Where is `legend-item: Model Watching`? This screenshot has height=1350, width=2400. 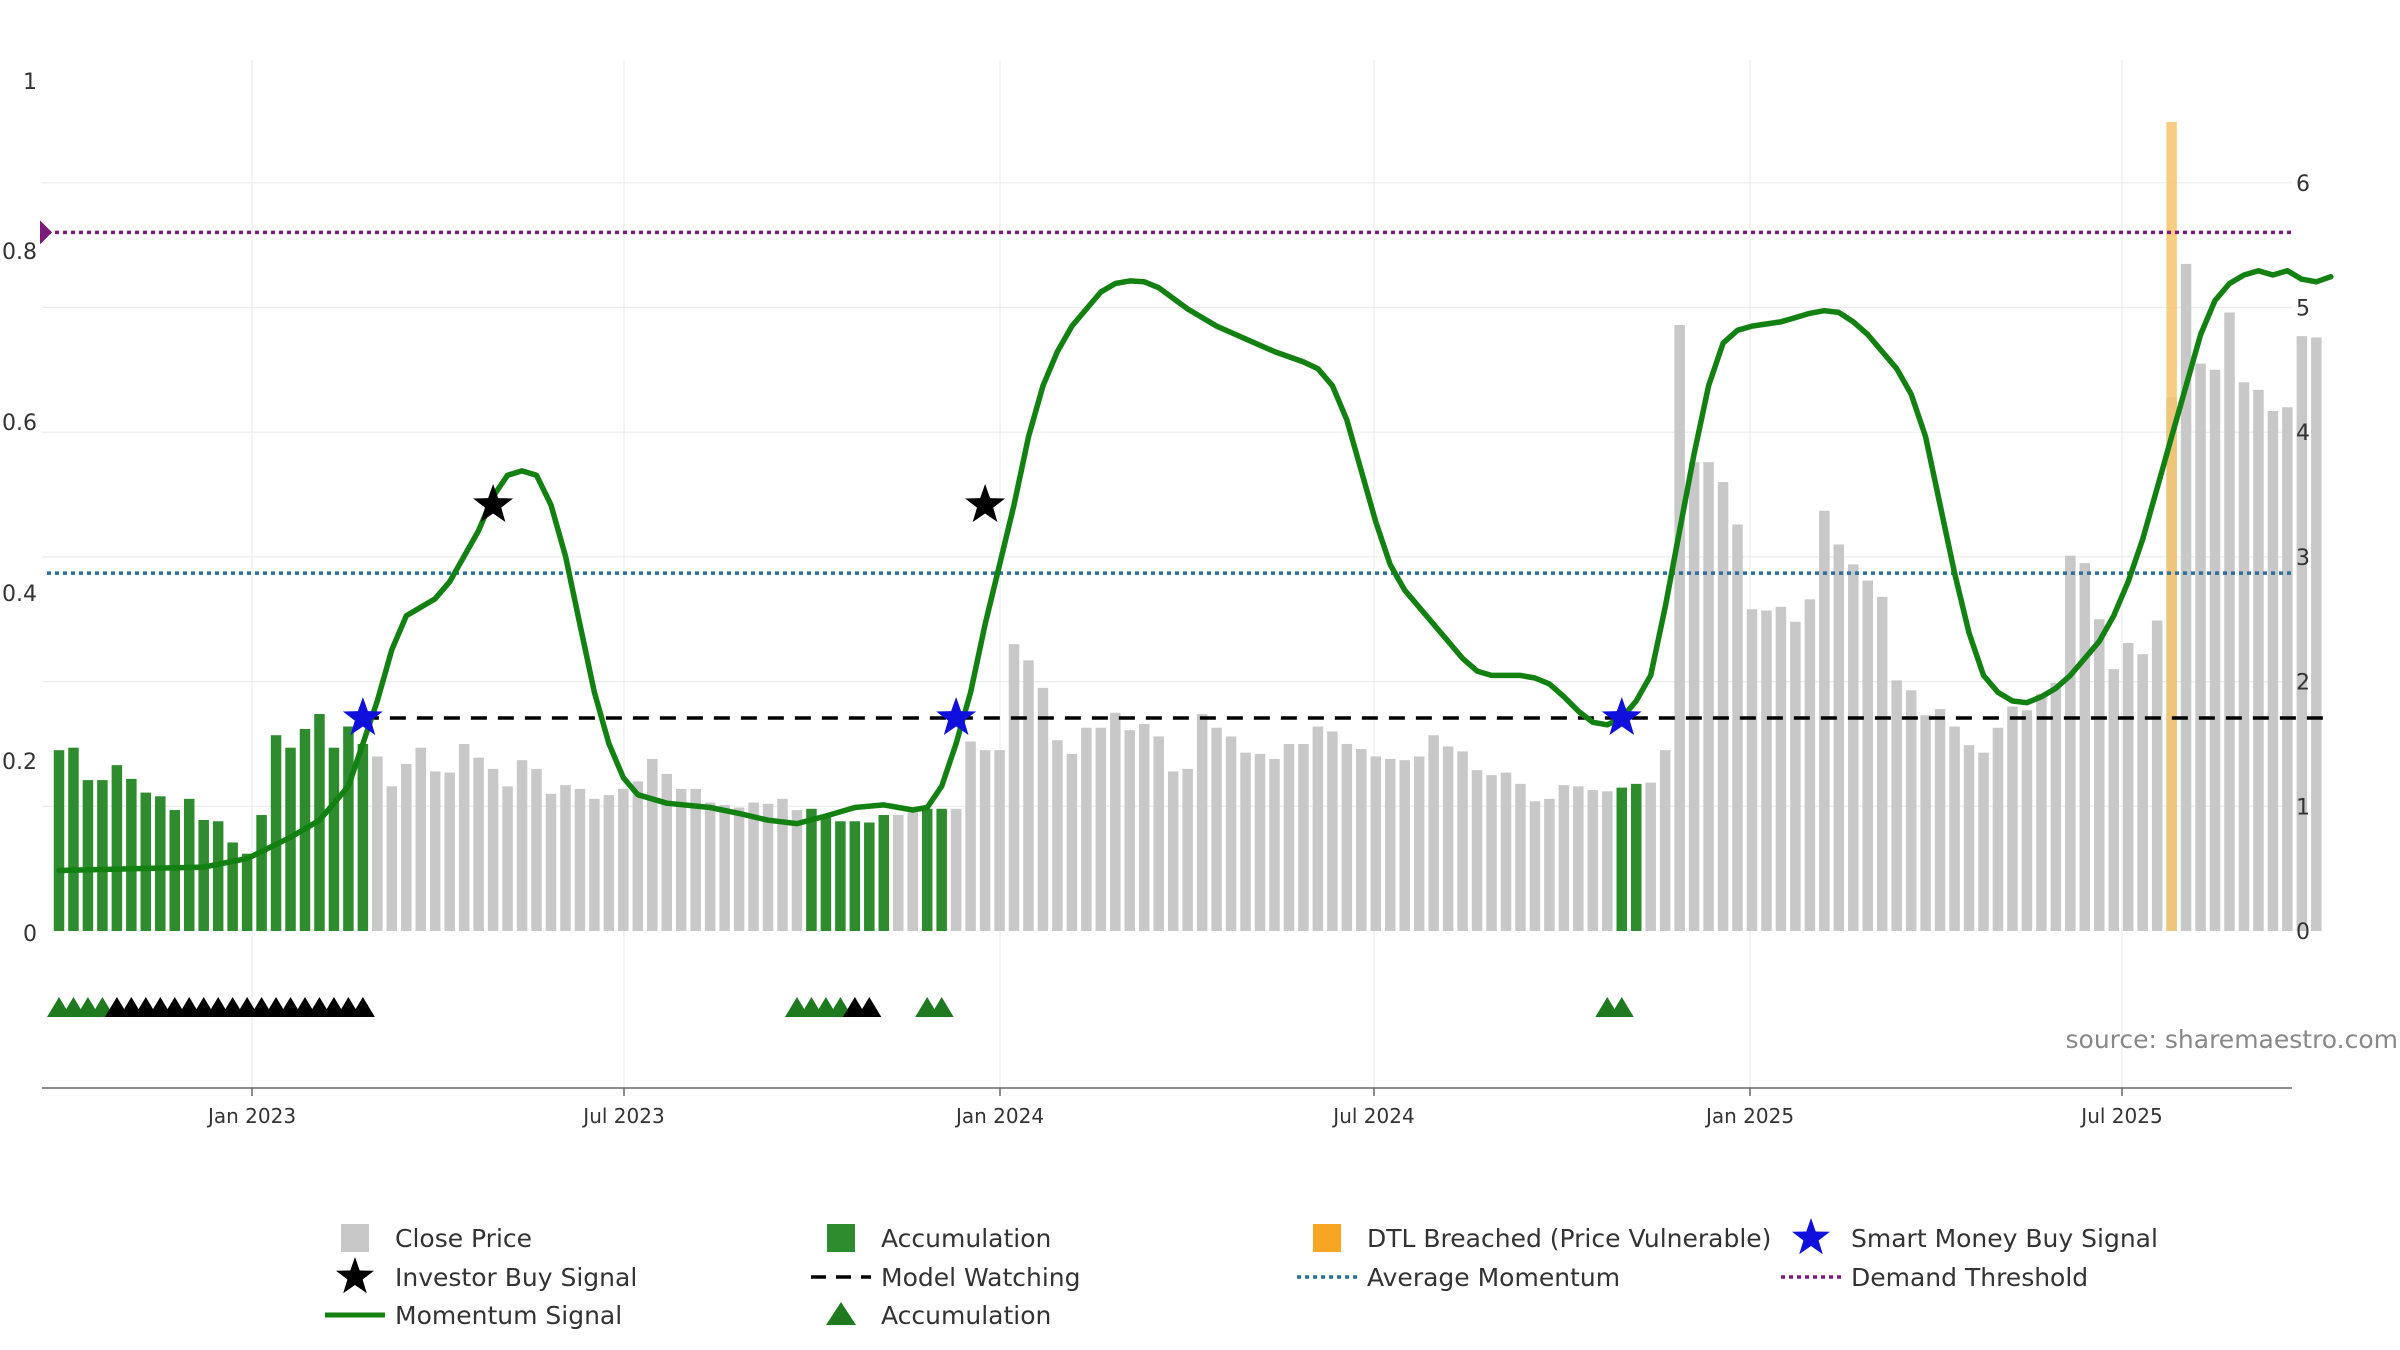
legend-item: Model Watching is located at coordinates (946, 1277).